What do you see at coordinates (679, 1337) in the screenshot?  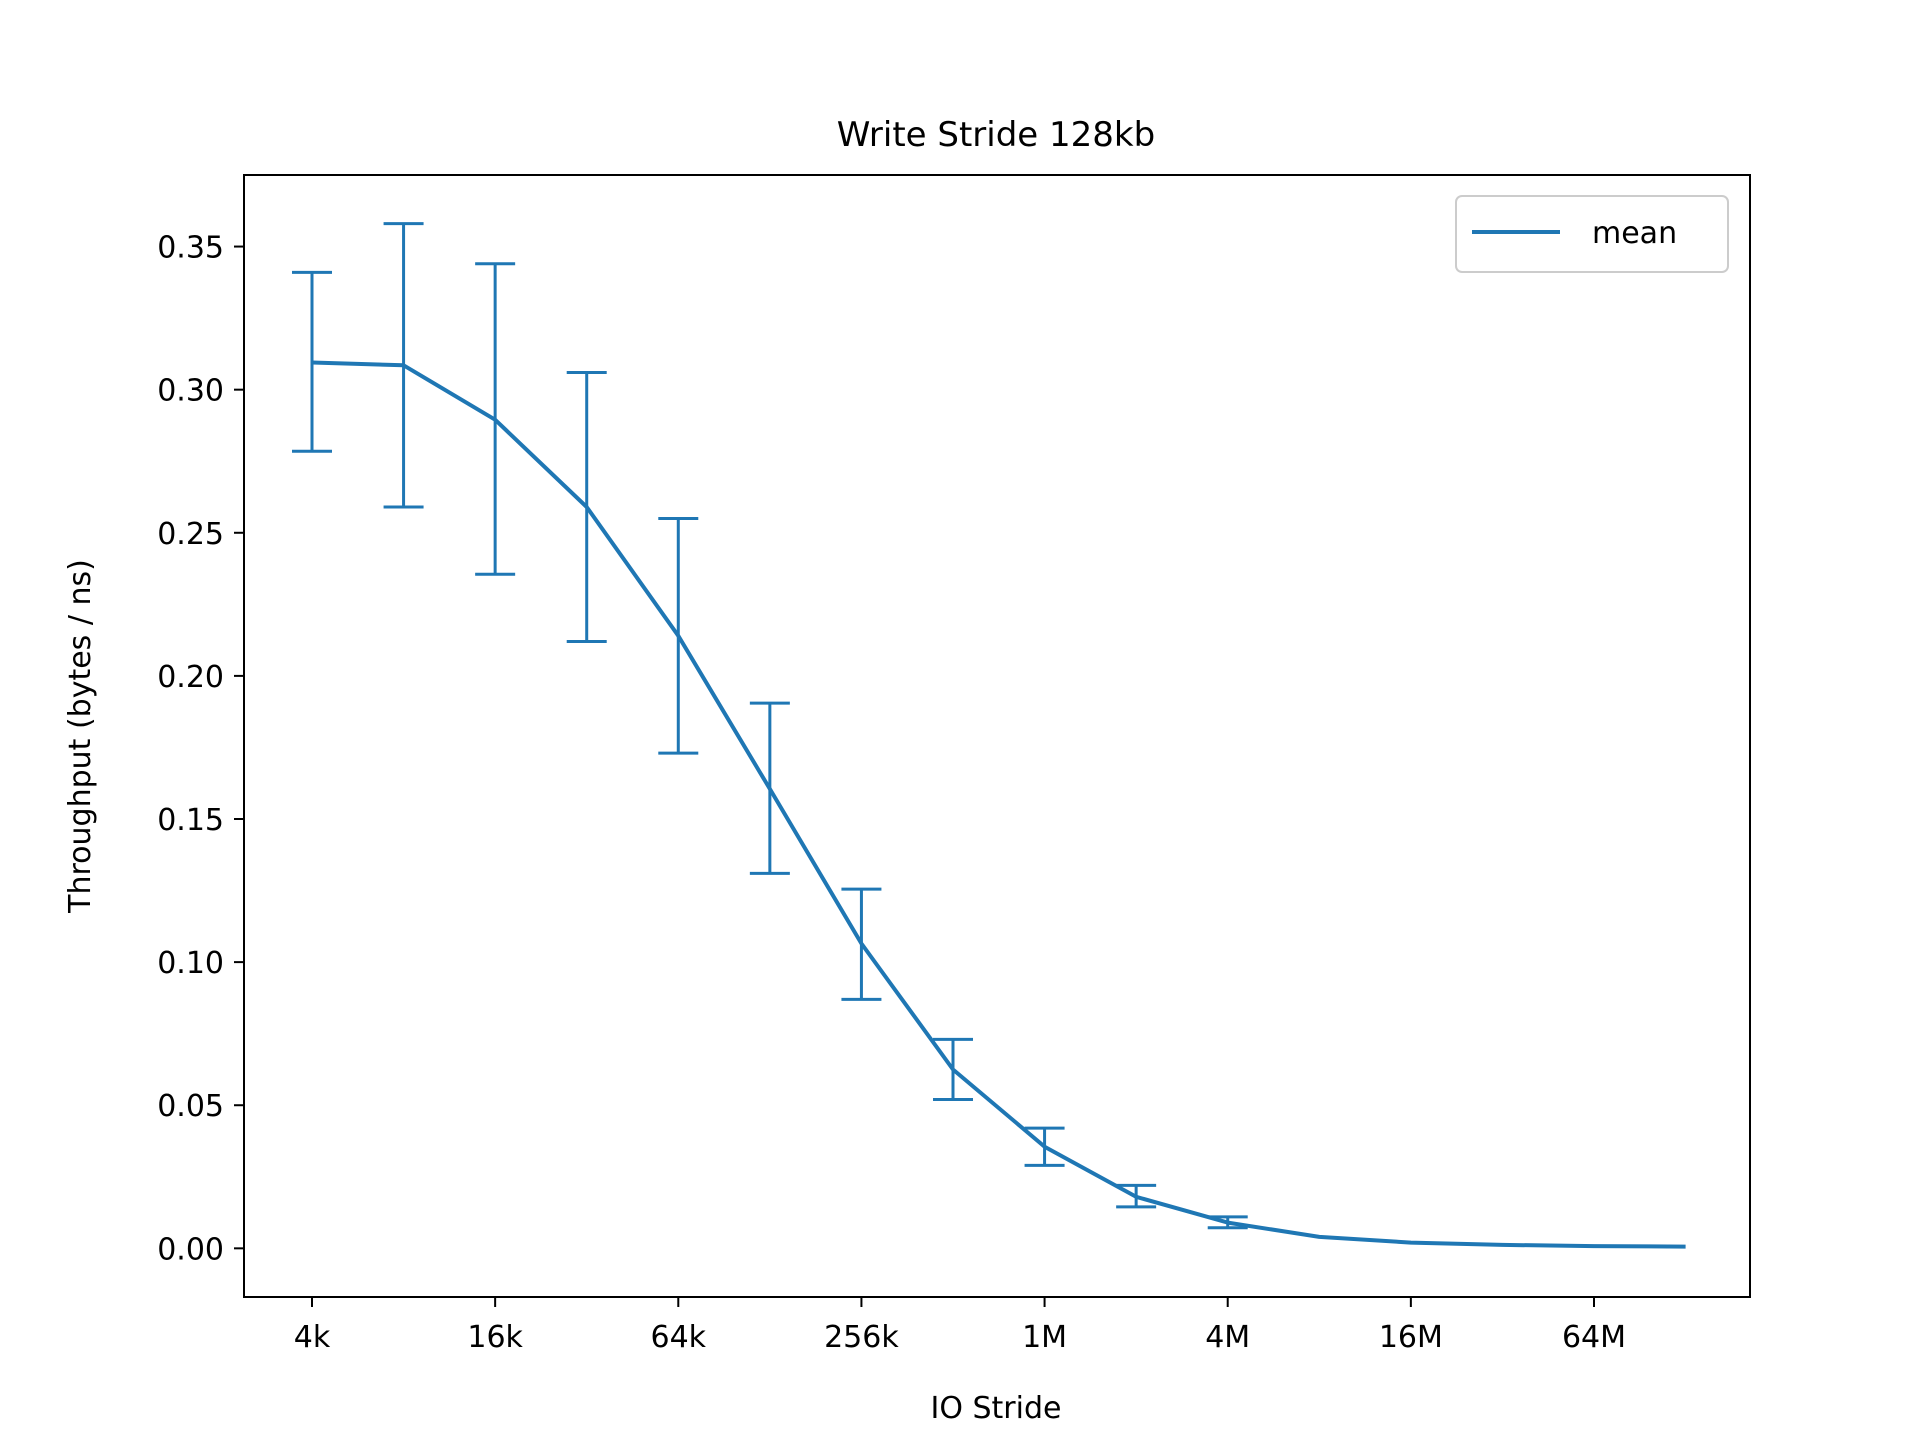 I see `x-tick-label: 64k` at bounding box center [679, 1337].